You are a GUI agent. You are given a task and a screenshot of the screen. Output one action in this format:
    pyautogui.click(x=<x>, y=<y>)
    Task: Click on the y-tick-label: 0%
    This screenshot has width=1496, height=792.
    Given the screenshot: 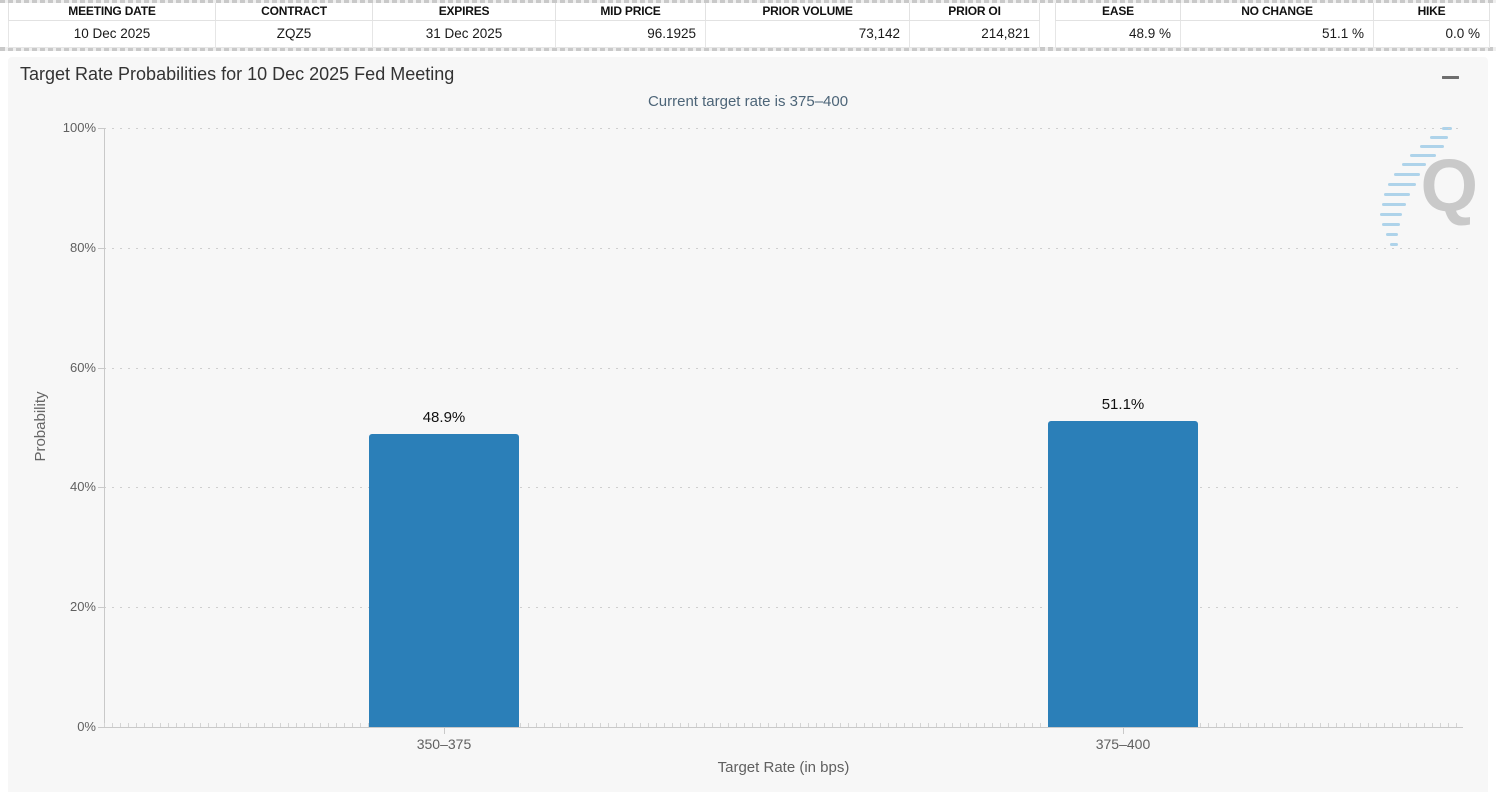 What is the action you would take?
    pyautogui.click(x=86, y=726)
    